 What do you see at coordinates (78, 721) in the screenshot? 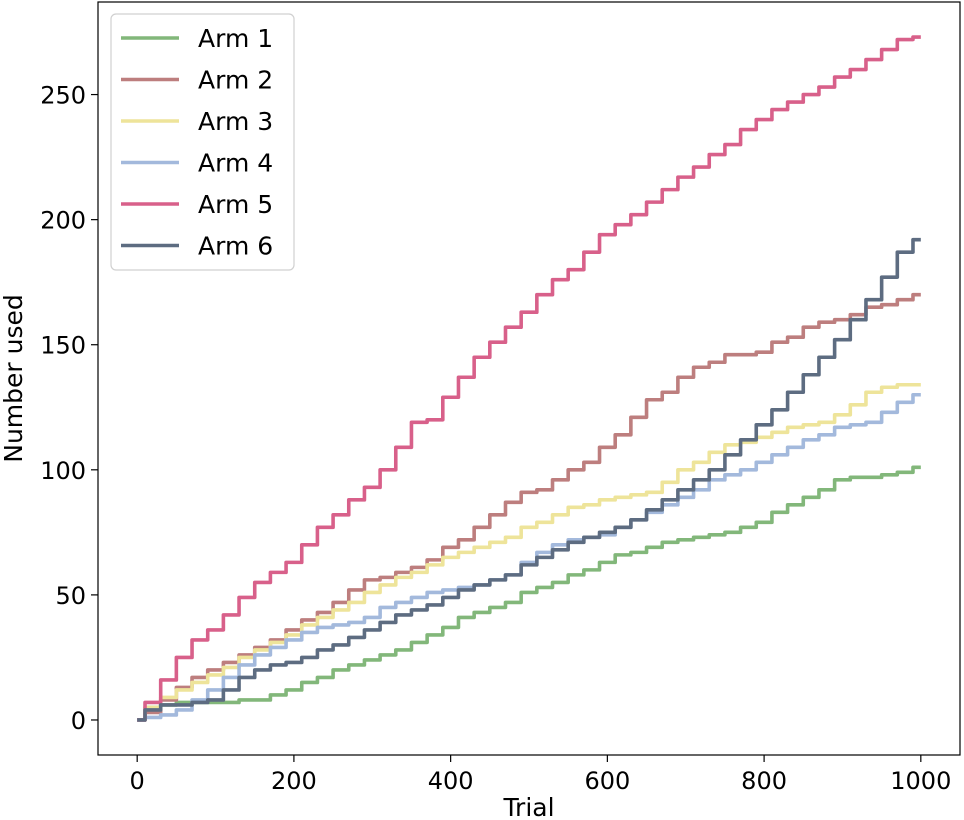
I see `y-tick-label: 0` at bounding box center [78, 721].